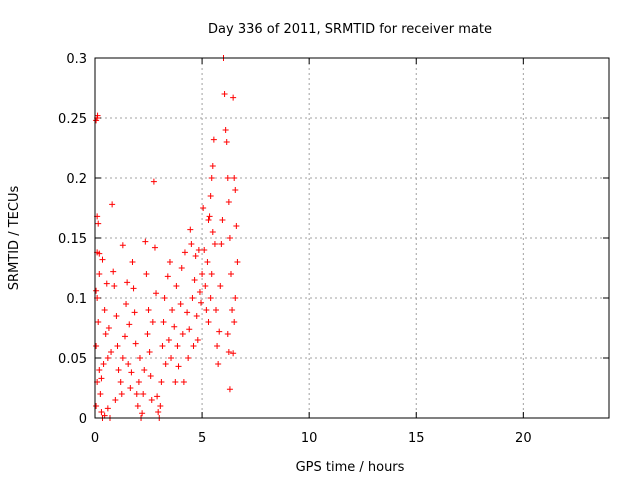 Image resolution: width=640 pixels, height=480 pixels. Describe the element at coordinates (350, 467) in the screenshot. I see `x-axis-label: GPS time / hours` at that location.